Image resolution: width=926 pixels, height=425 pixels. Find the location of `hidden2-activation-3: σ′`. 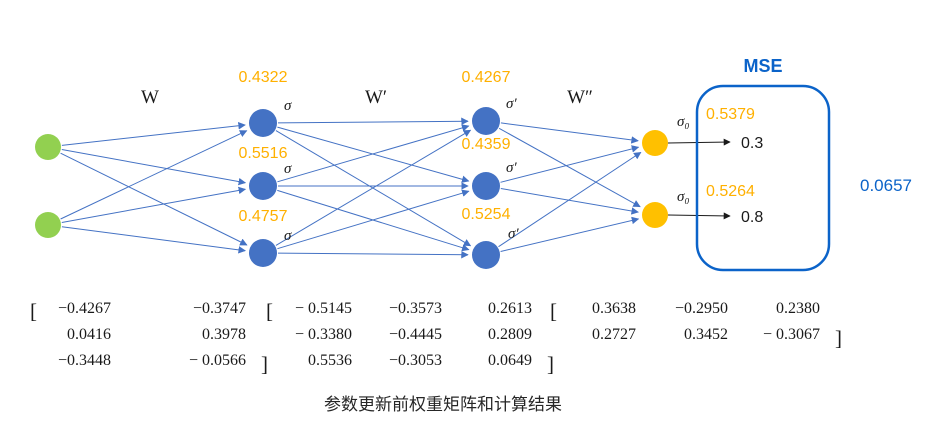

hidden2-activation-3: σ′ is located at coordinates (513, 234).